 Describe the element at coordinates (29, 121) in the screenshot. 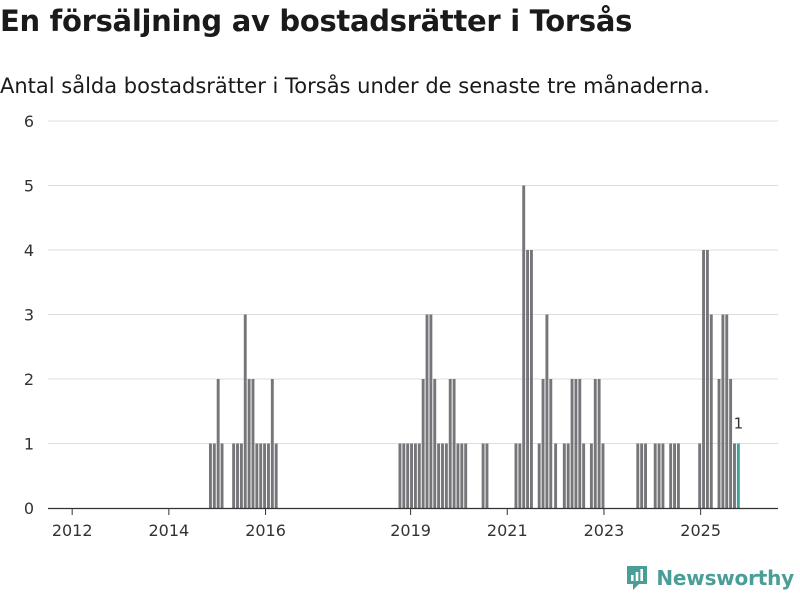

I see `y-tick-label: 6` at that location.